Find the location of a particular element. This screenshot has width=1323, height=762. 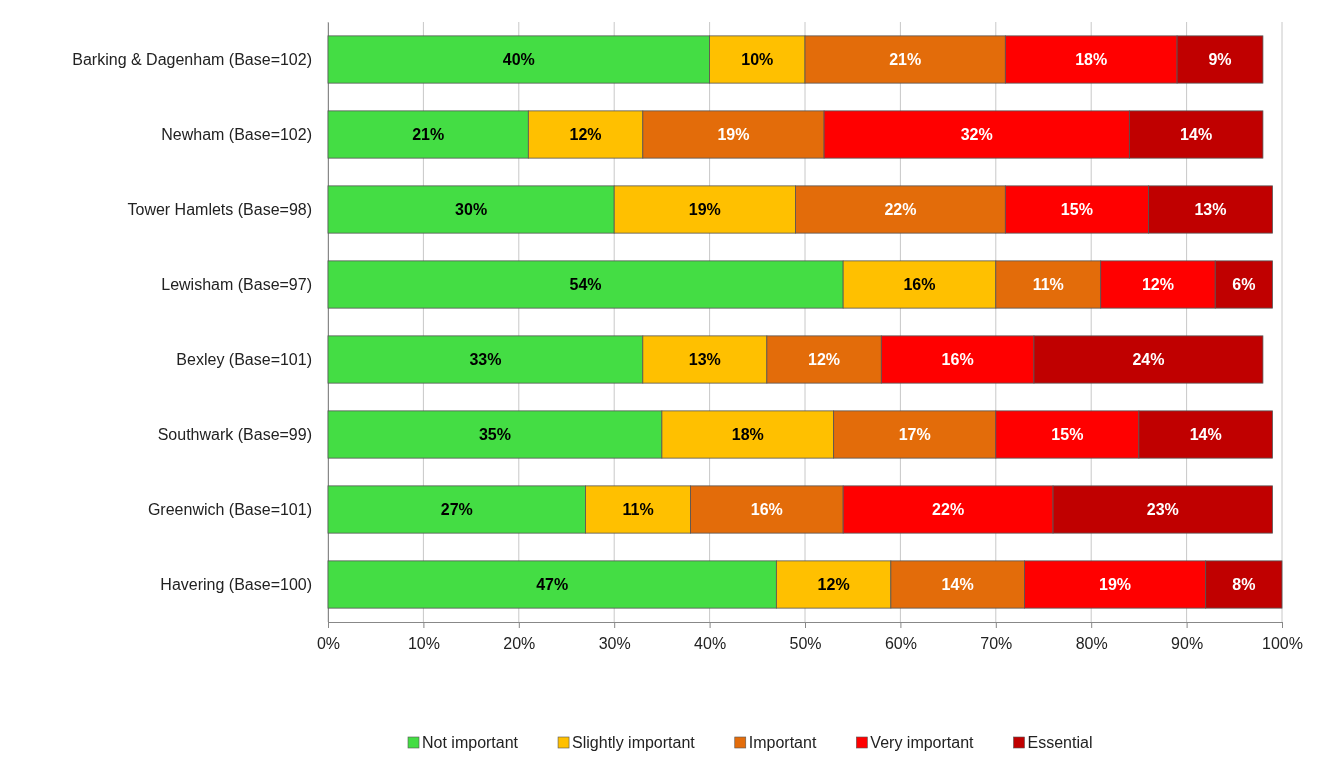

x-tick-label: 20% is located at coordinates (519, 643).